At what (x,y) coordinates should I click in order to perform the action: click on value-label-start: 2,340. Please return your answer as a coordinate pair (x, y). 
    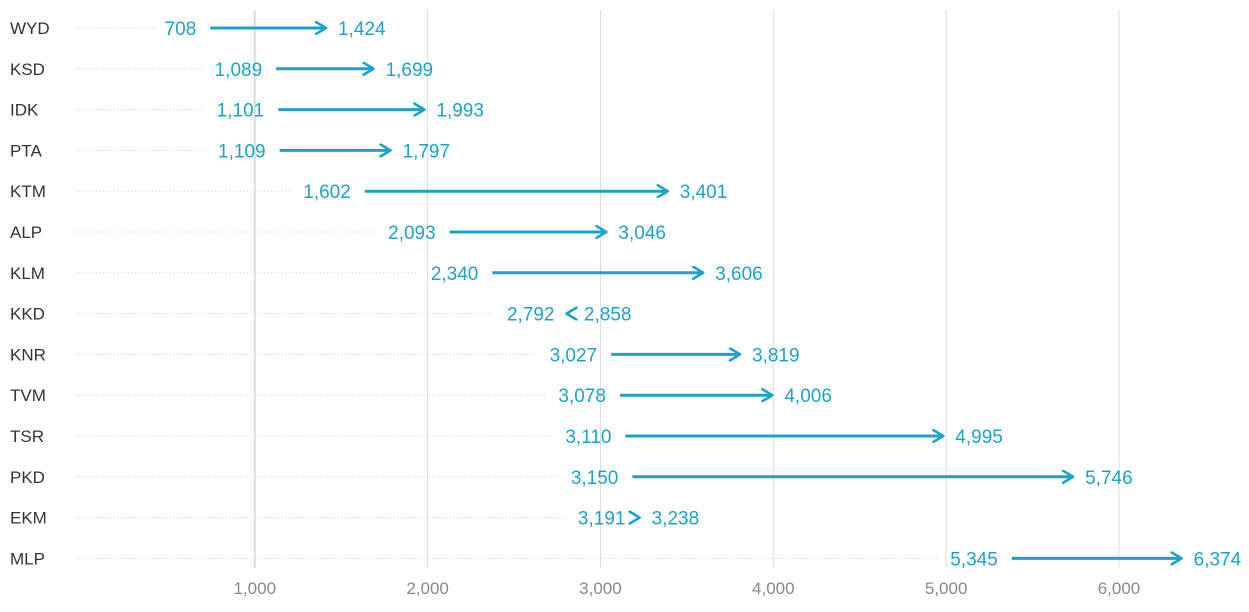
    Looking at the image, I should click on (455, 274).